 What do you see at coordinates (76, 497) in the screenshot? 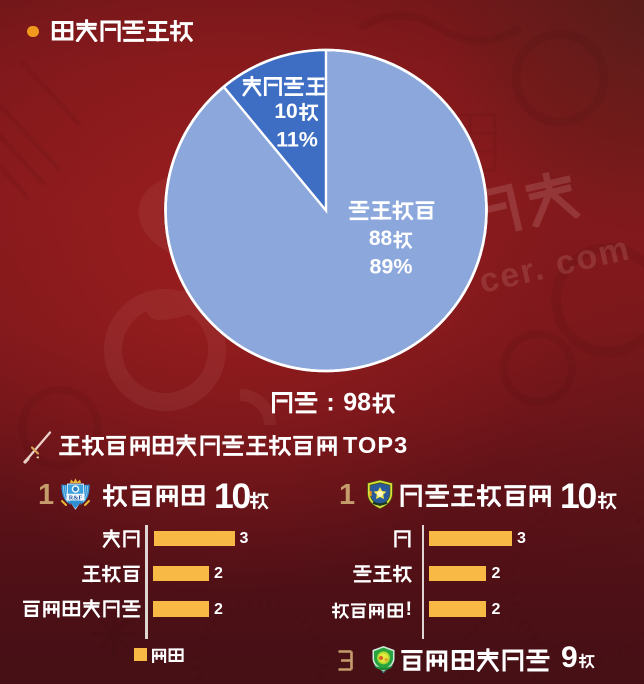
I see `svg-text: R&F` at bounding box center [76, 497].